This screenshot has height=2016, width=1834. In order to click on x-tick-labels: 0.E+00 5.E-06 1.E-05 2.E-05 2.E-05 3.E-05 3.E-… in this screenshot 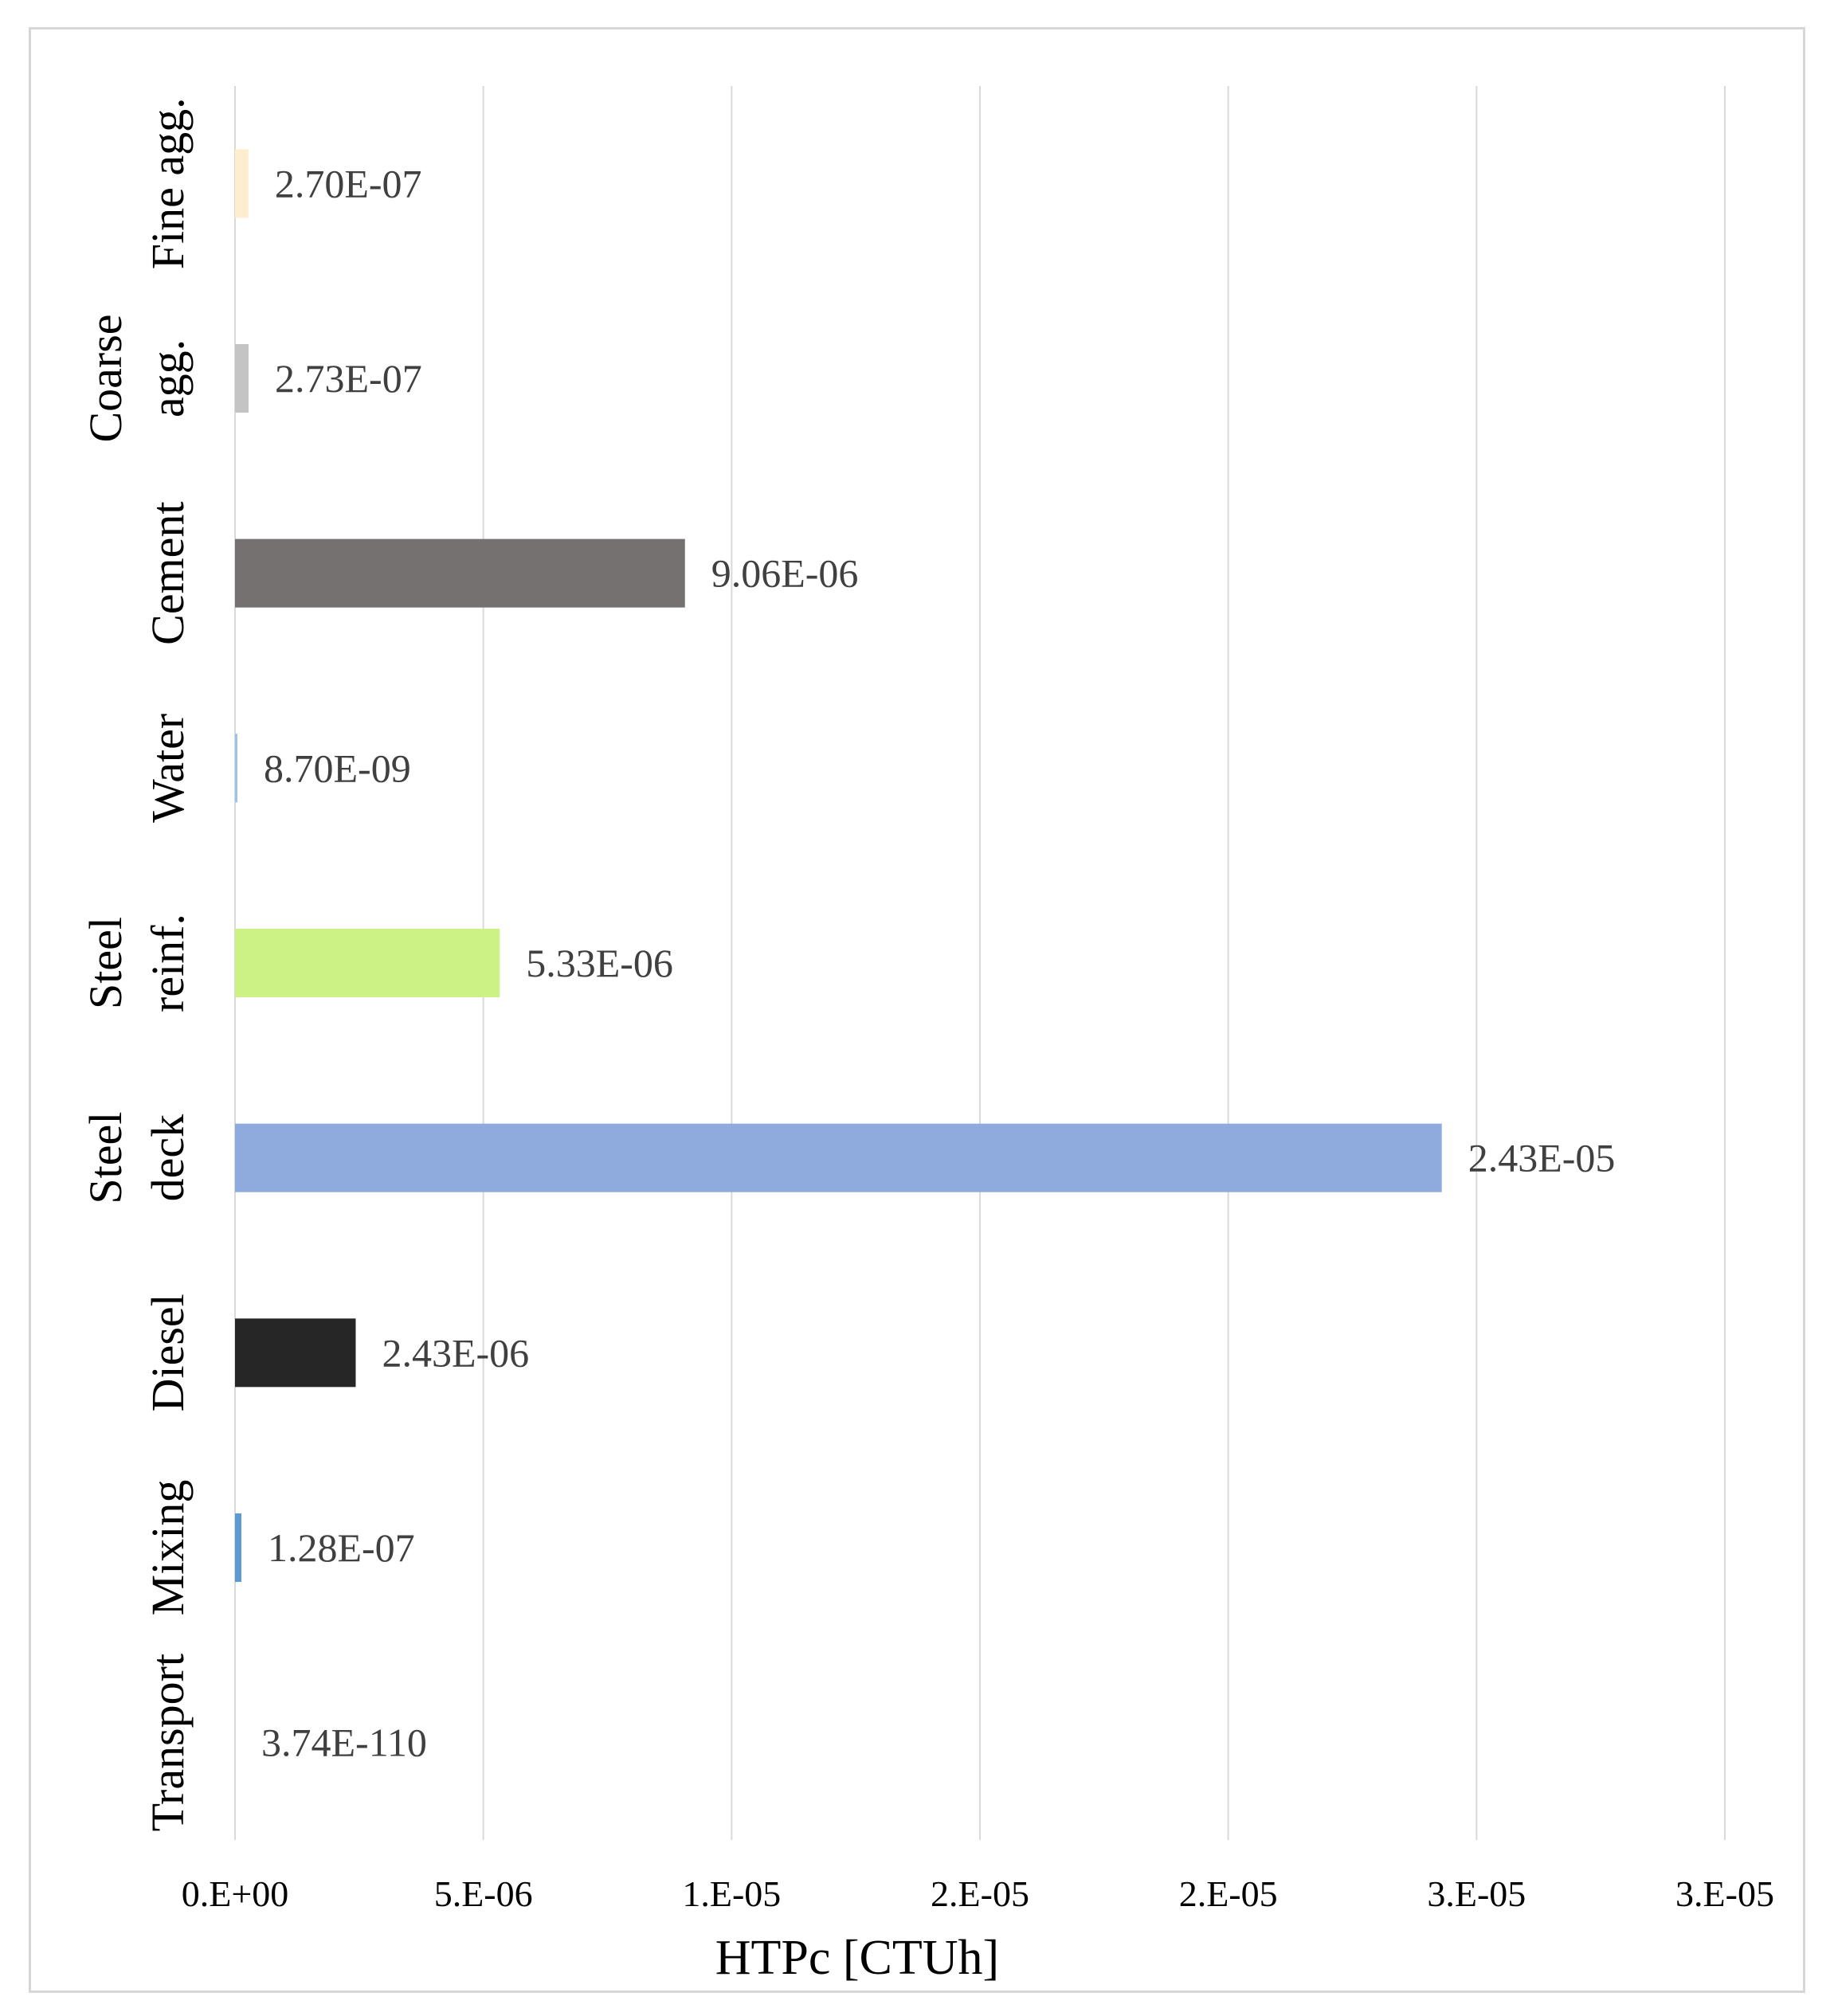, I will do `click(978, 1893)`.